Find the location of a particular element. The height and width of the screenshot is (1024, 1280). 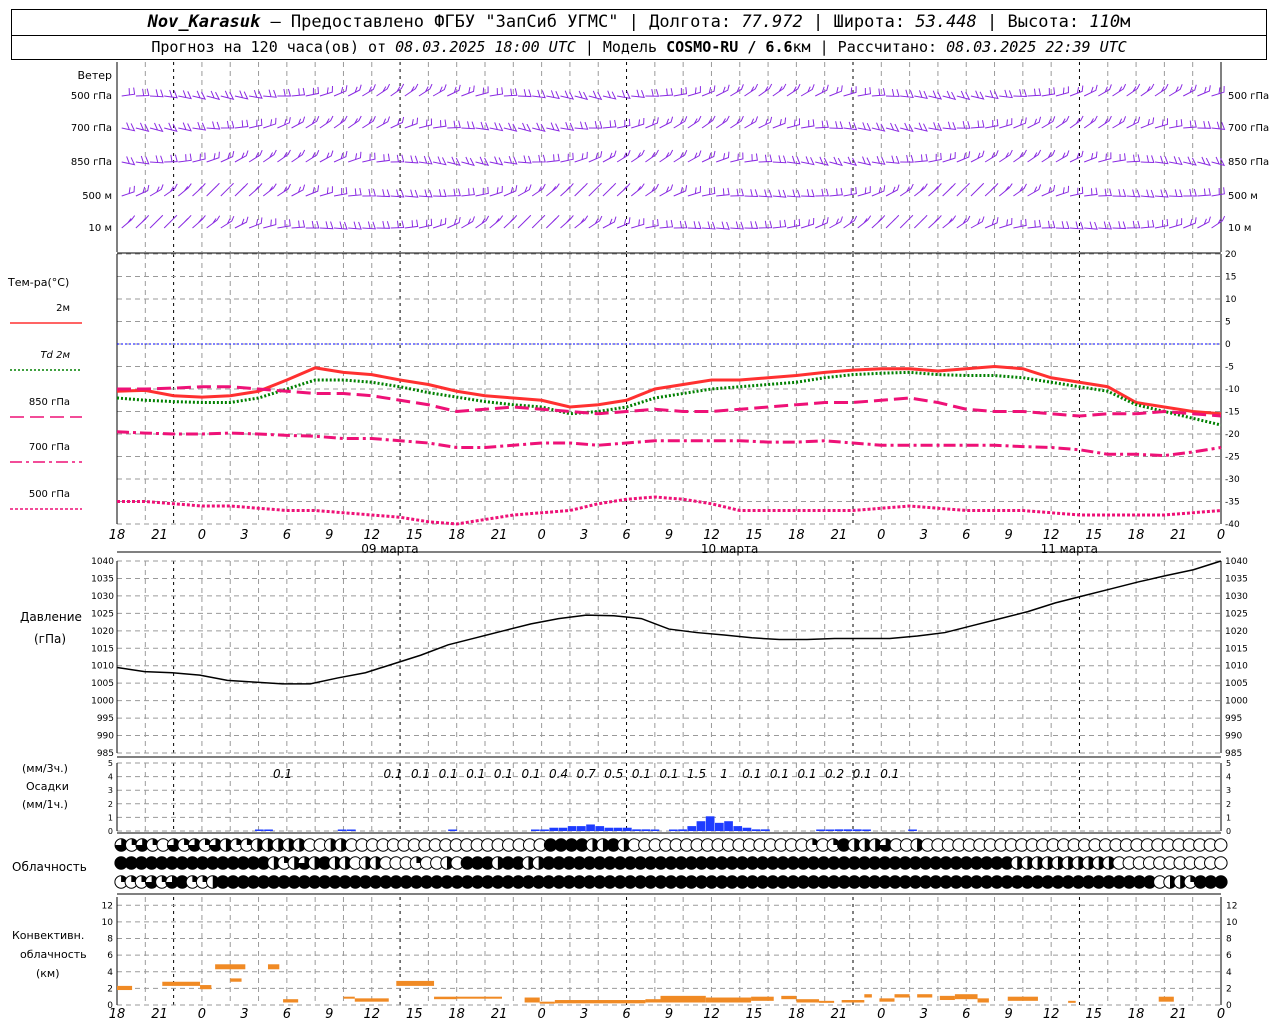

precip-3h-value: 0.7 is located at coordinates (586, 774).